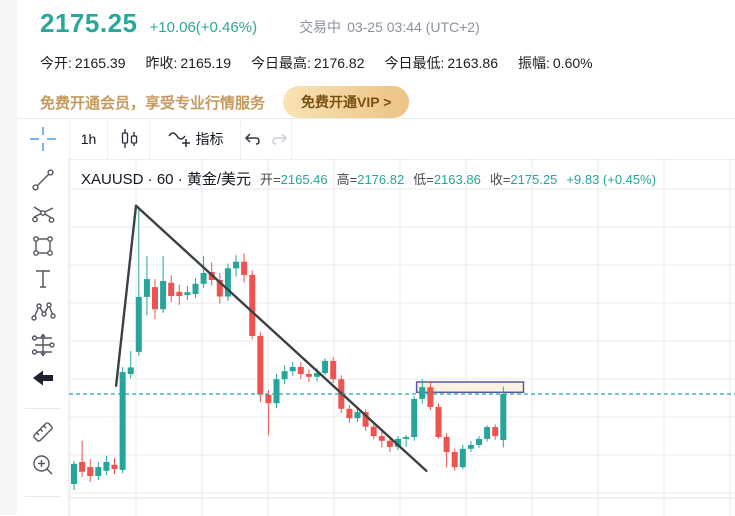  Describe the element at coordinates (413, 27) in the screenshot. I see `quote-time: 03-25 03:44 (UTC+2)` at that location.